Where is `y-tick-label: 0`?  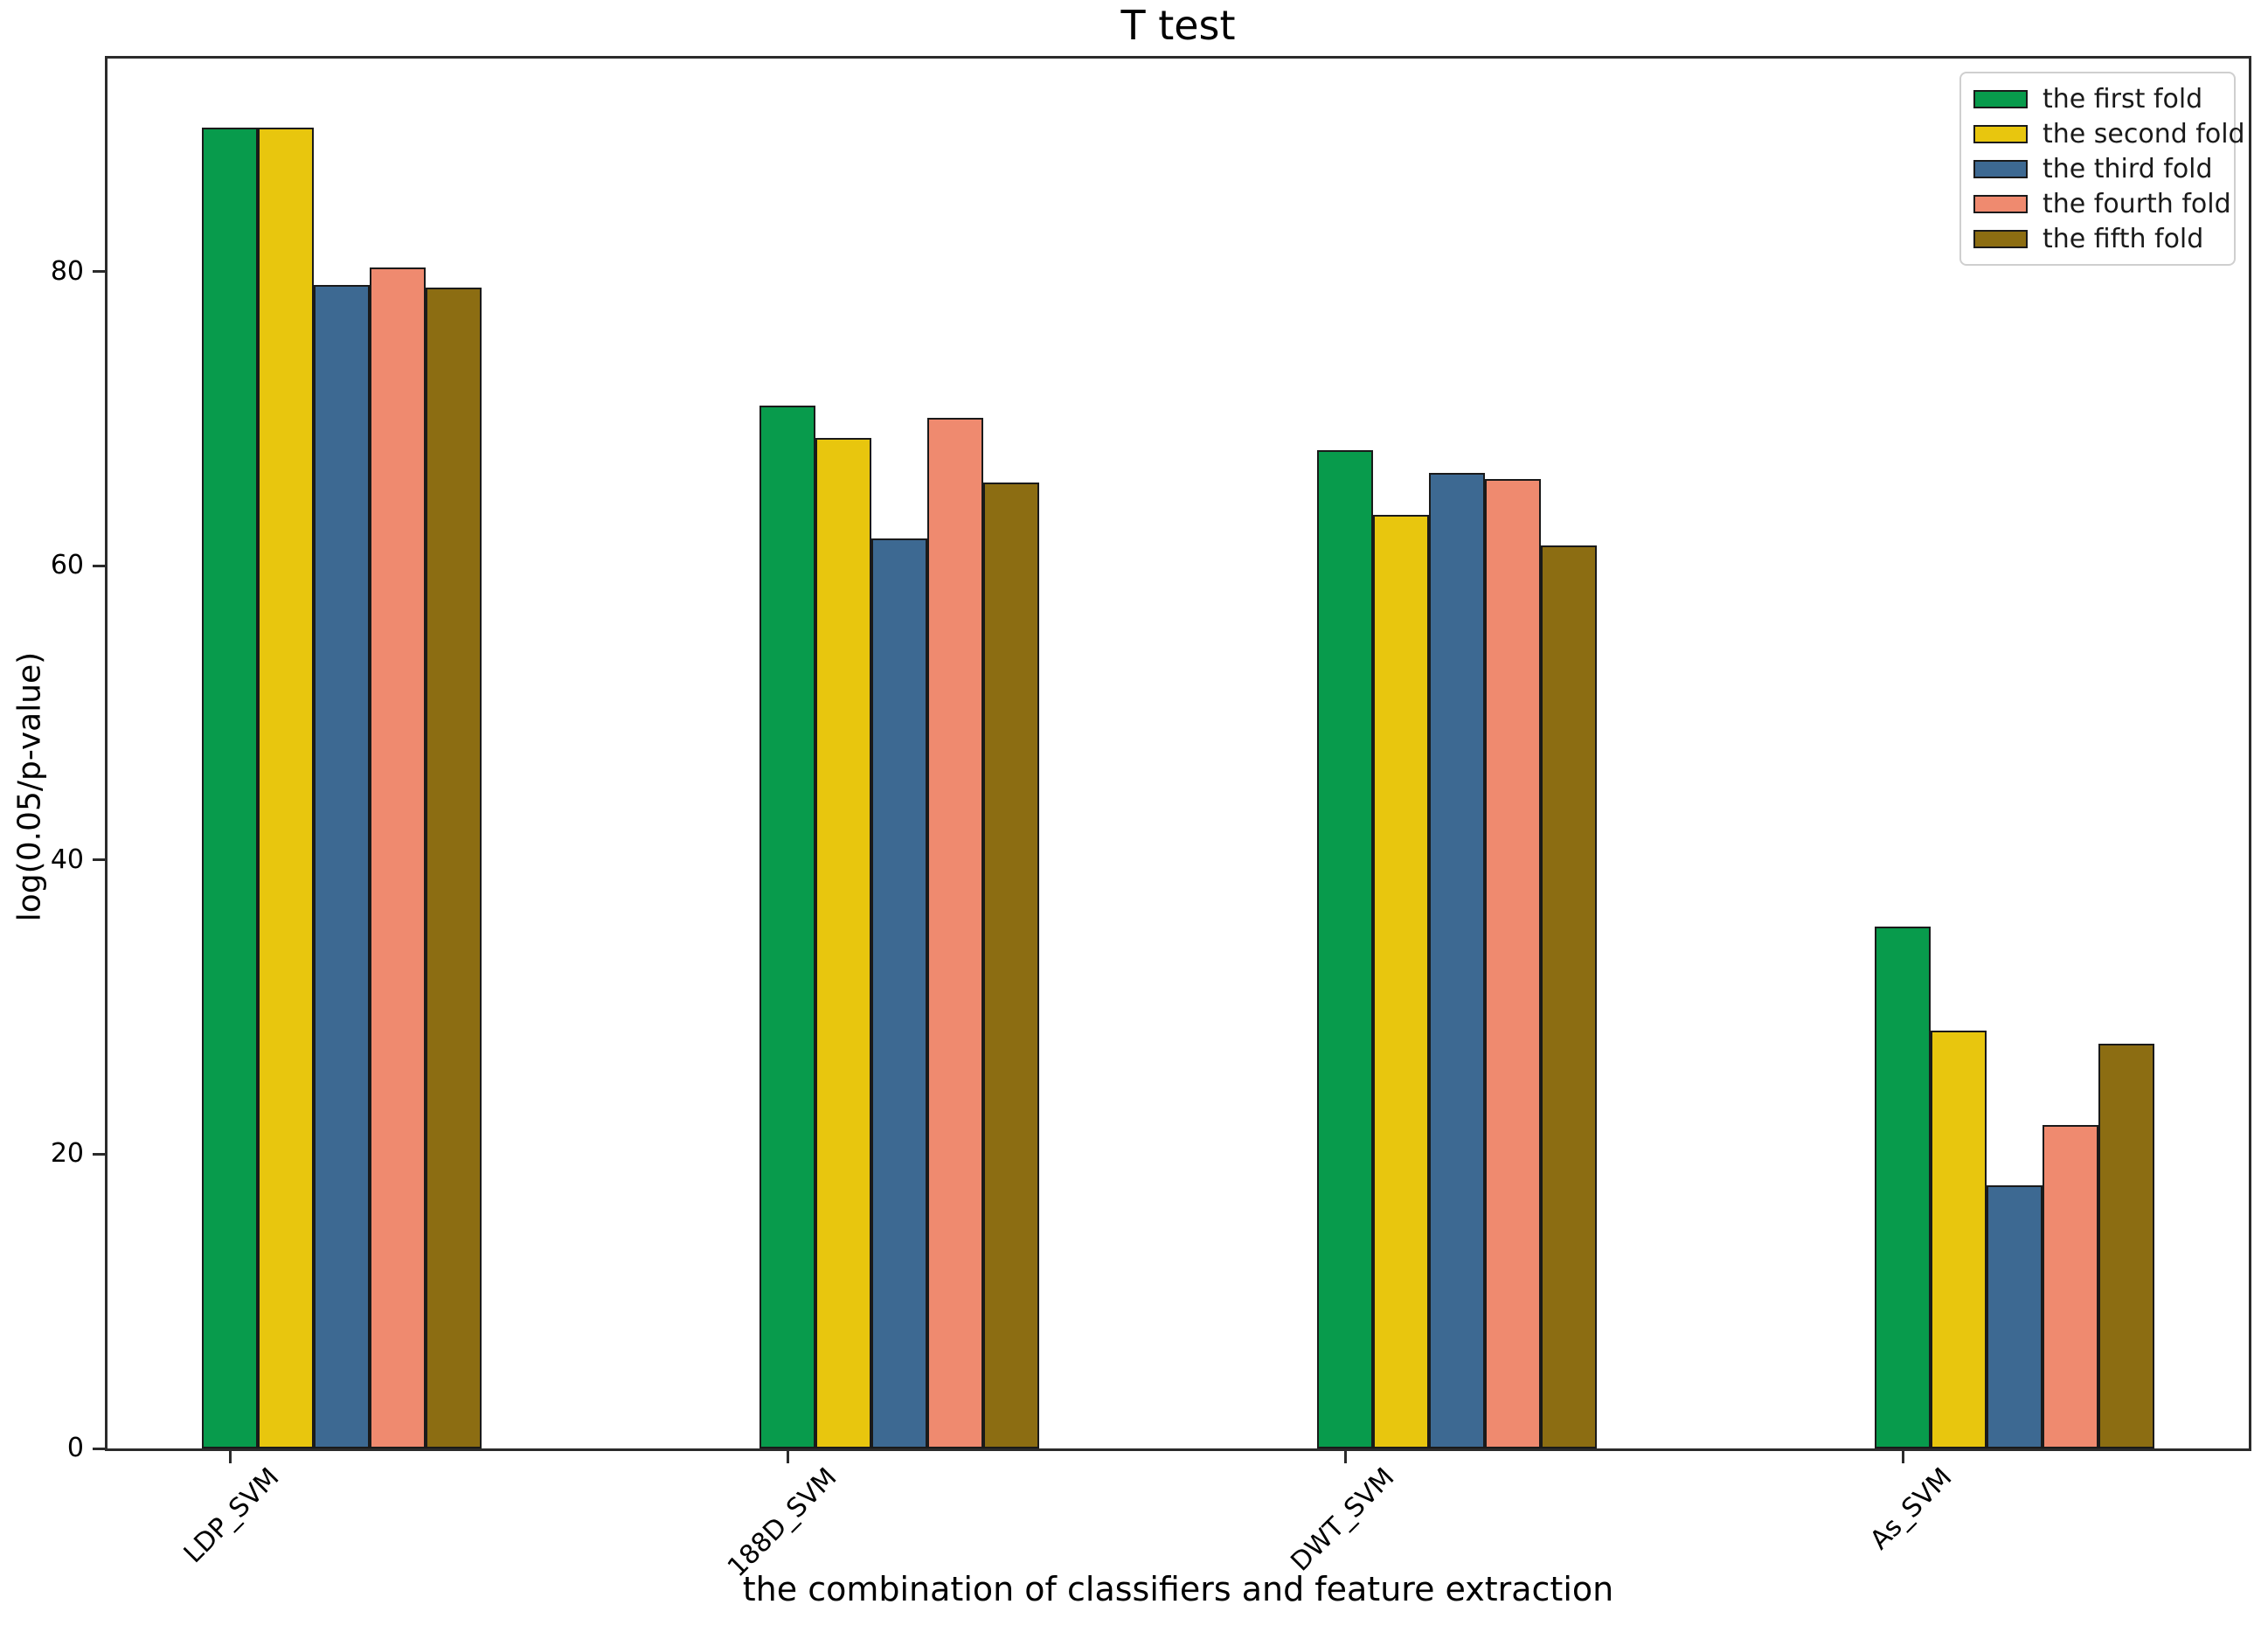 y-tick-label: 0 is located at coordinates (75, 1448).